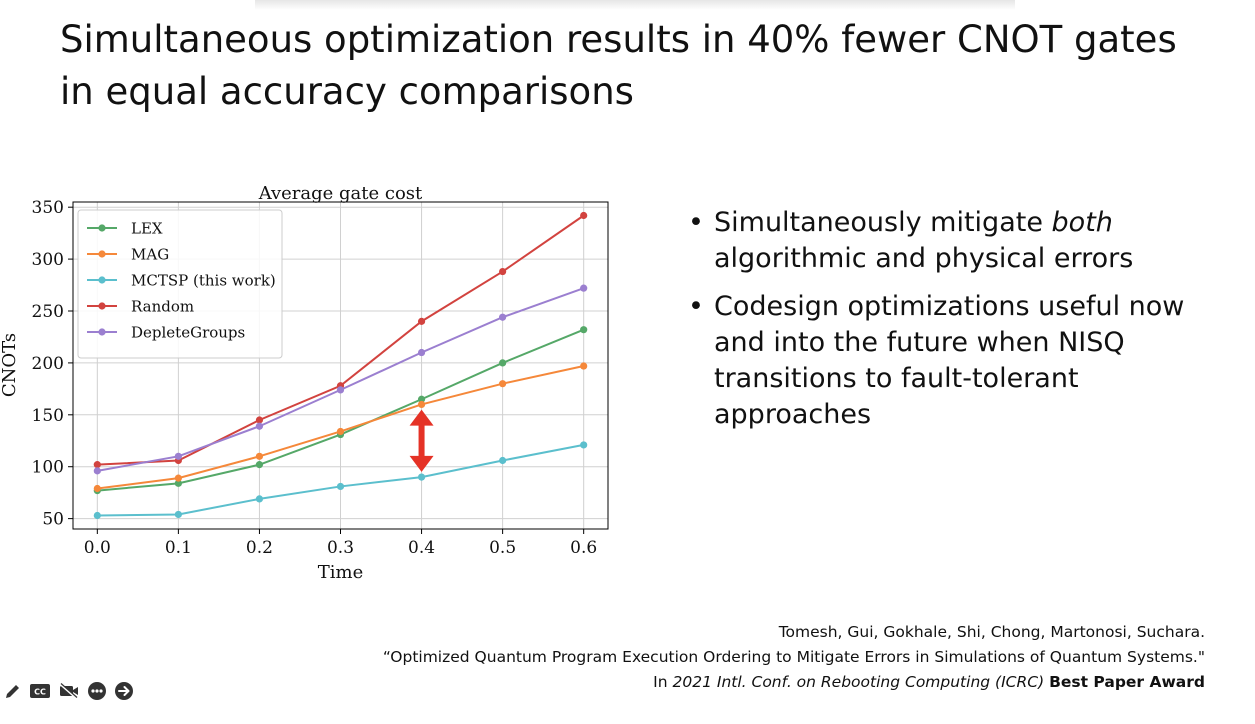 The image size is (1255, 724). I want to click on pen-button, so click(13, 691).